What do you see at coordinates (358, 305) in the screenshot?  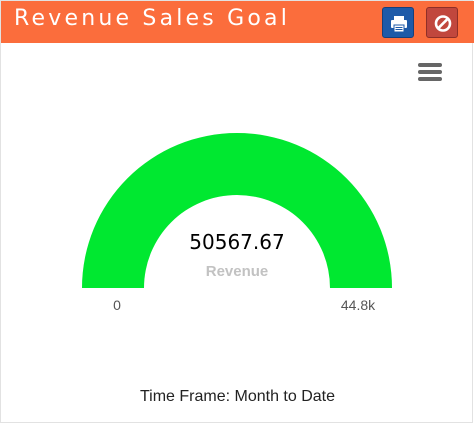 I see `gauge-max-label: 44.8k` at bounding box center [358, 305].